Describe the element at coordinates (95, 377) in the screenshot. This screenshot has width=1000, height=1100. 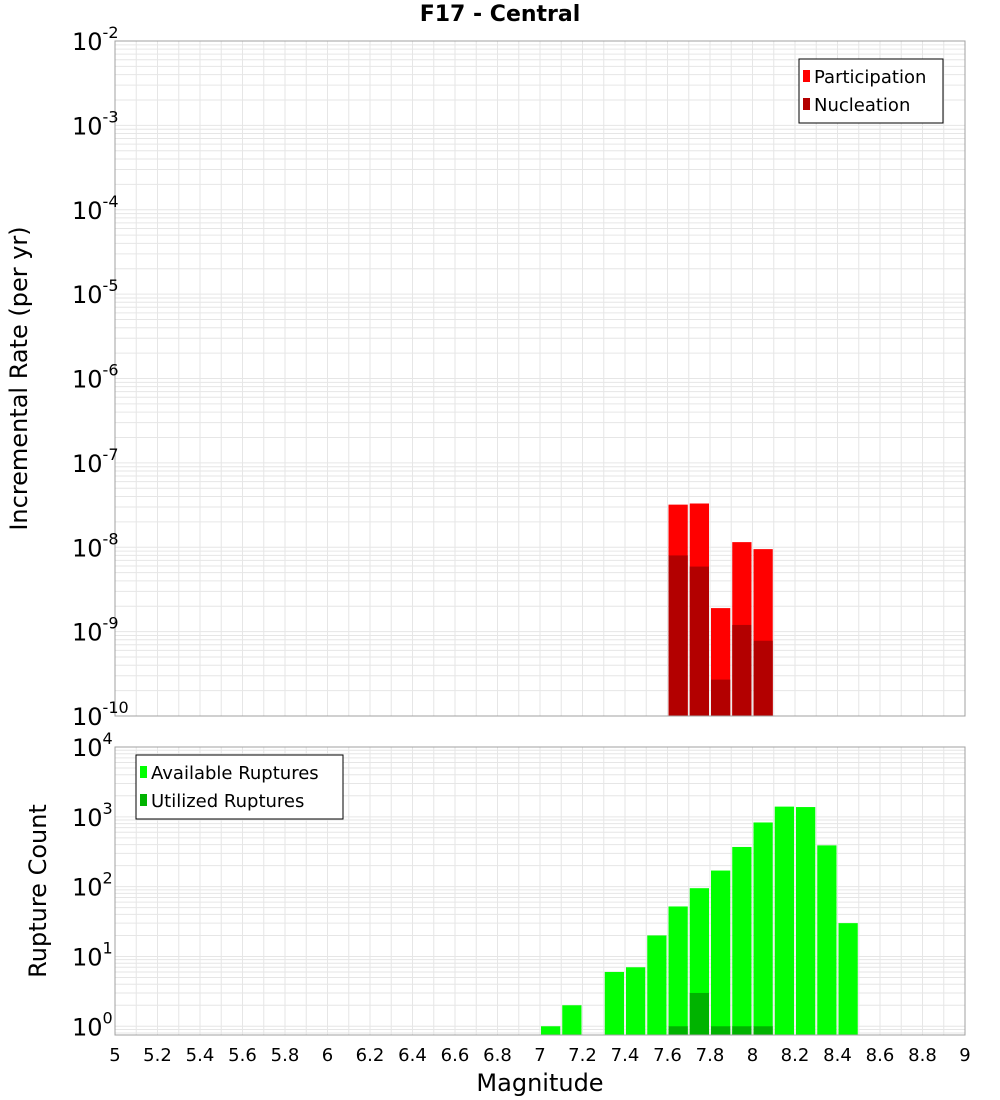
I see `y-tick-label: 10⁻⁶` at that location.